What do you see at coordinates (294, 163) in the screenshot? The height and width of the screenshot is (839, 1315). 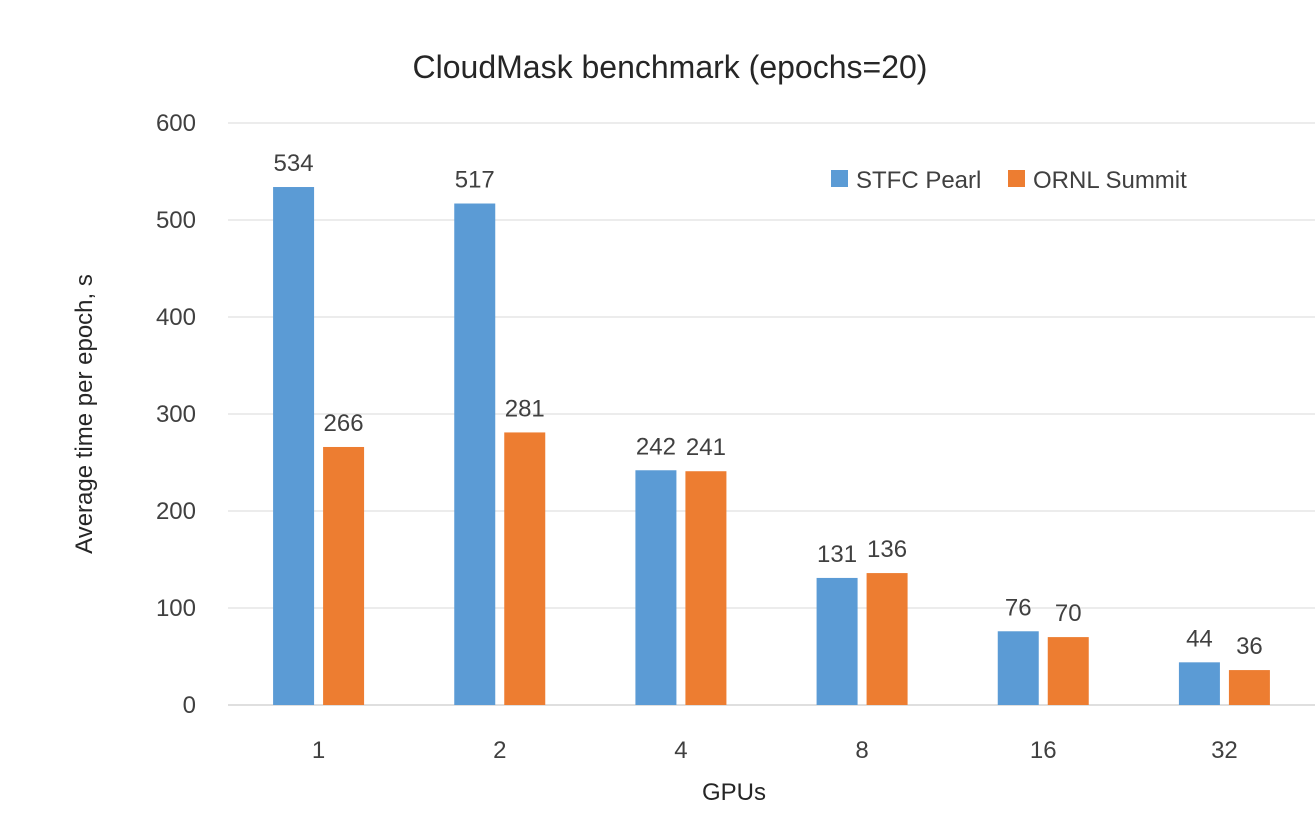 I see `data-label: 534` at bounding box center [294, 163].